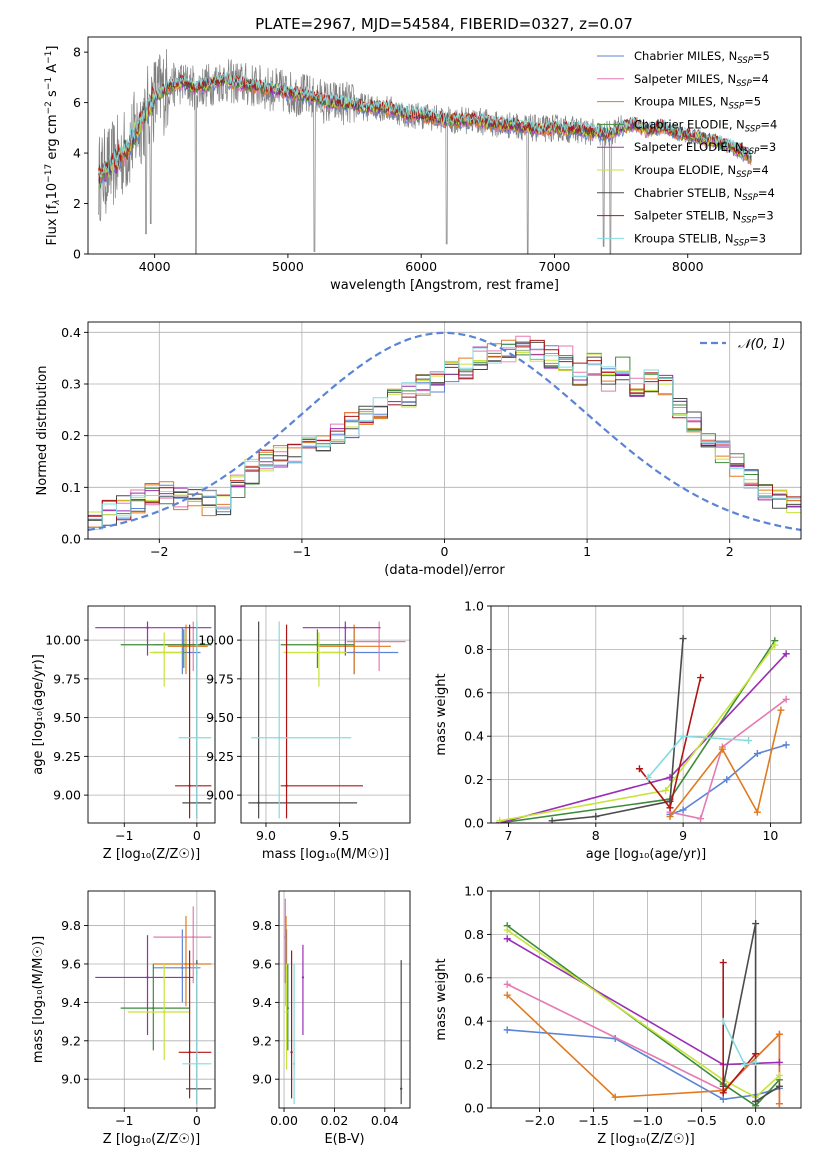 This screenshot has width=819, height=1170. Describe the element at coordinates (52, 95) in the screenshot. I see `y-label-part: s` at that location.